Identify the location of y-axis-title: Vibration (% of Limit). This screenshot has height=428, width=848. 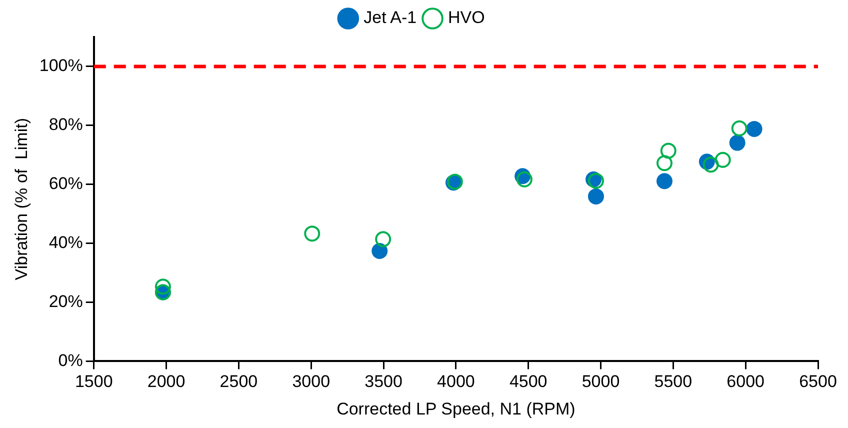
(21, 199).